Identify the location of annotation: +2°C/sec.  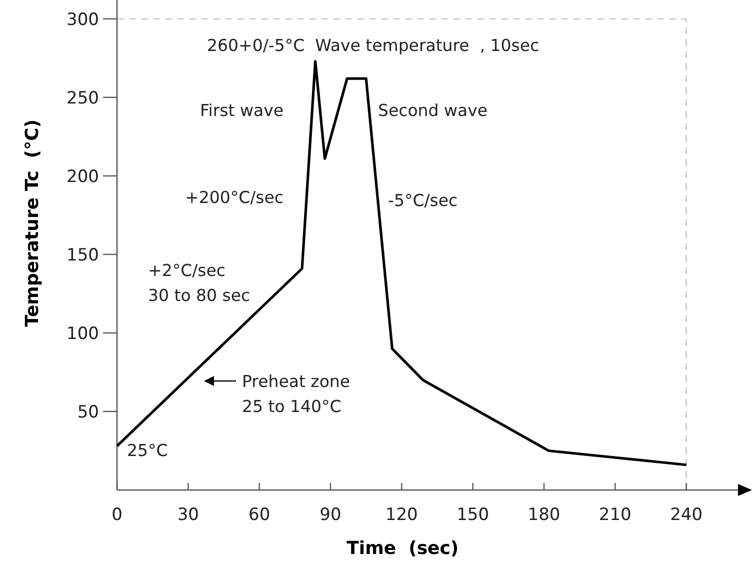
(187, 270).